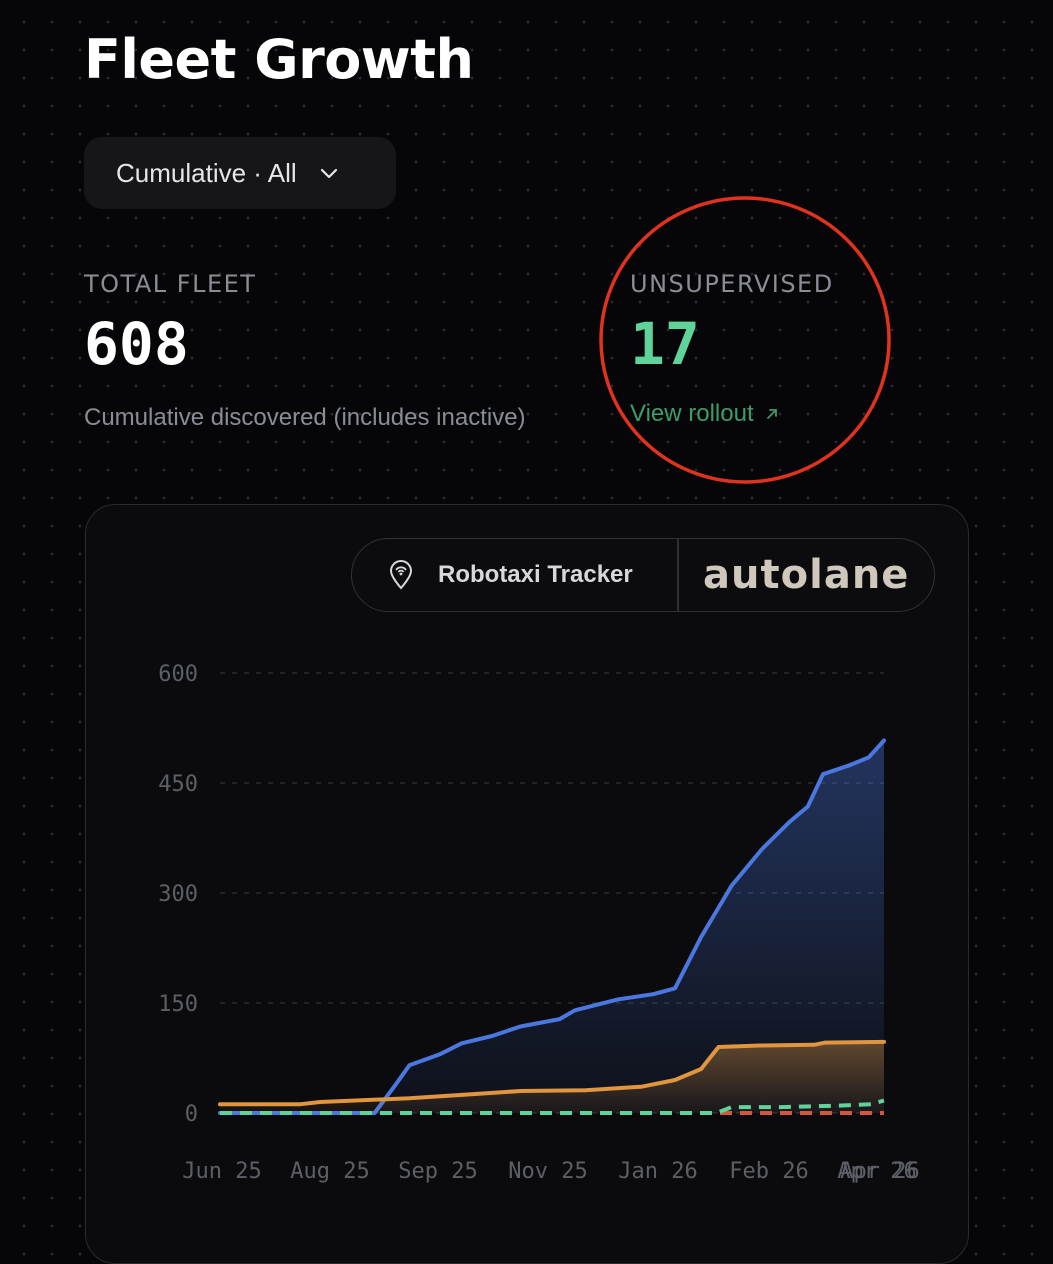  I want to click on series-line, so click(552, 1073).